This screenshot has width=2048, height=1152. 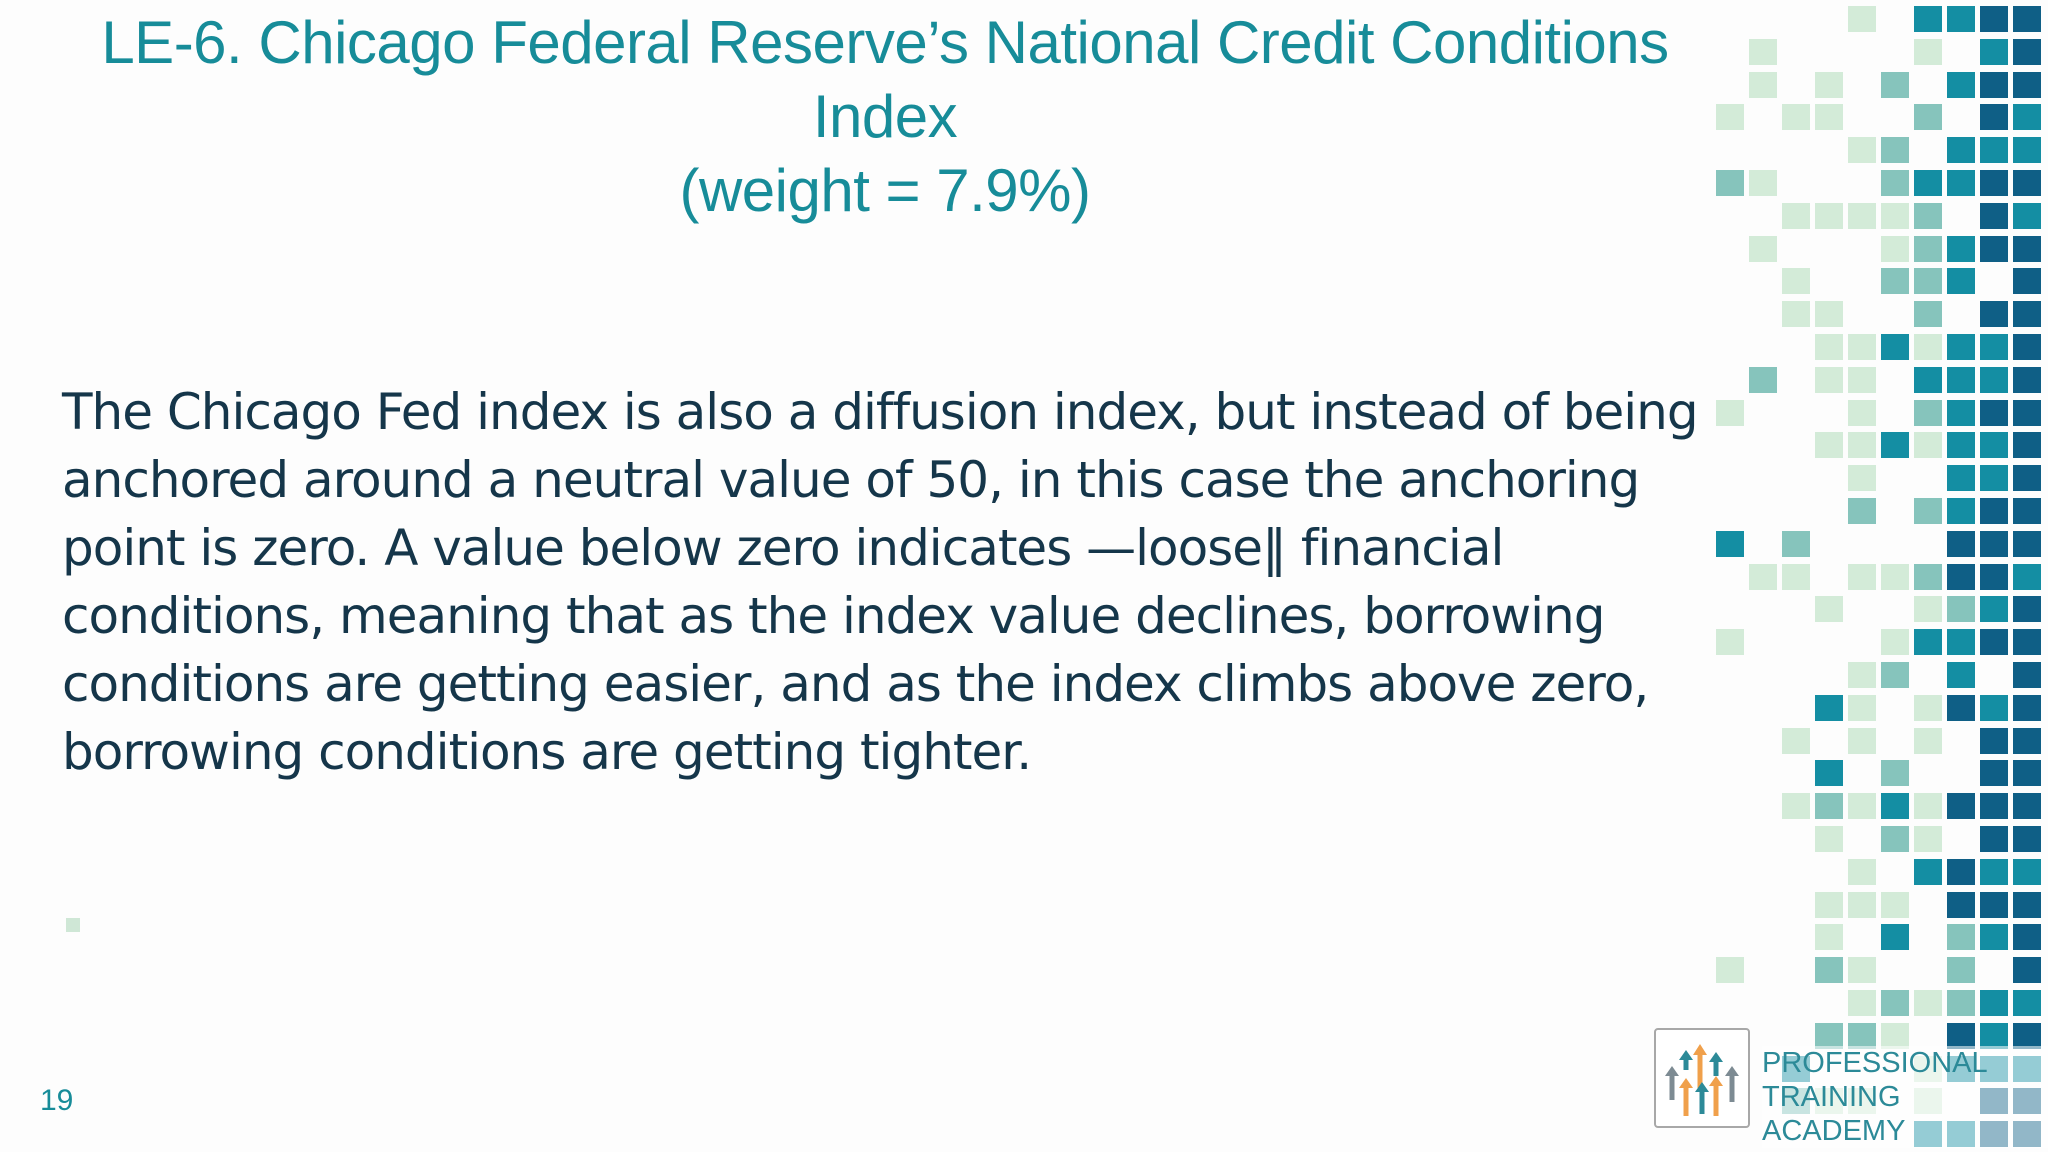 What do you see at coordinates (1905, 1097) in the screenshot?
I see `logo-text: PROFESSIONAL TRAINING ACADEMY` at bounding box center [1905, 1097].